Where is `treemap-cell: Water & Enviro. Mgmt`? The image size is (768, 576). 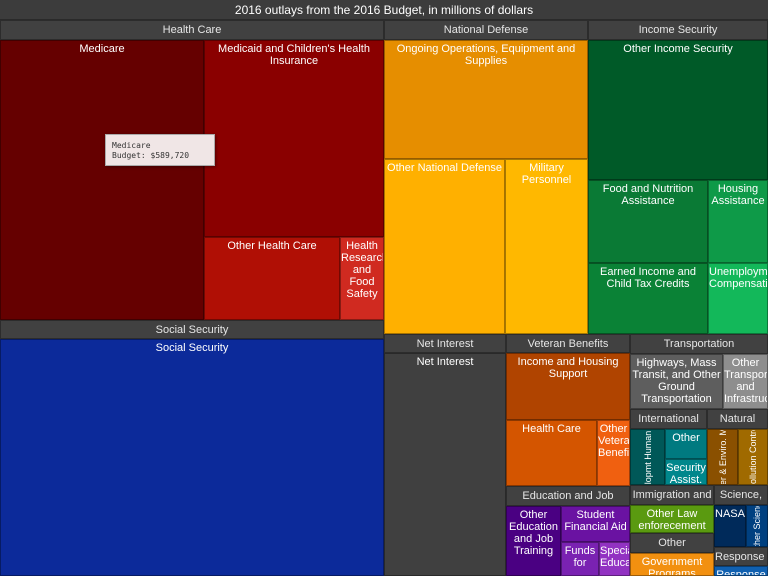 treemap-cell: Water & Enviro. Mgmt is located at coordinates (722, 457).